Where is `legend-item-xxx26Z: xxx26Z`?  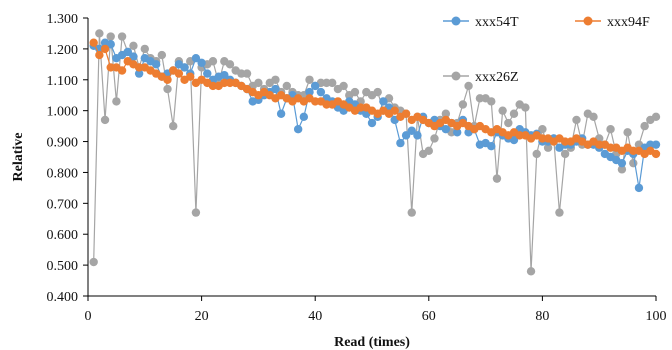
legend-item-xxx26Z: xxx26Z is located at coordinates (481, 77).